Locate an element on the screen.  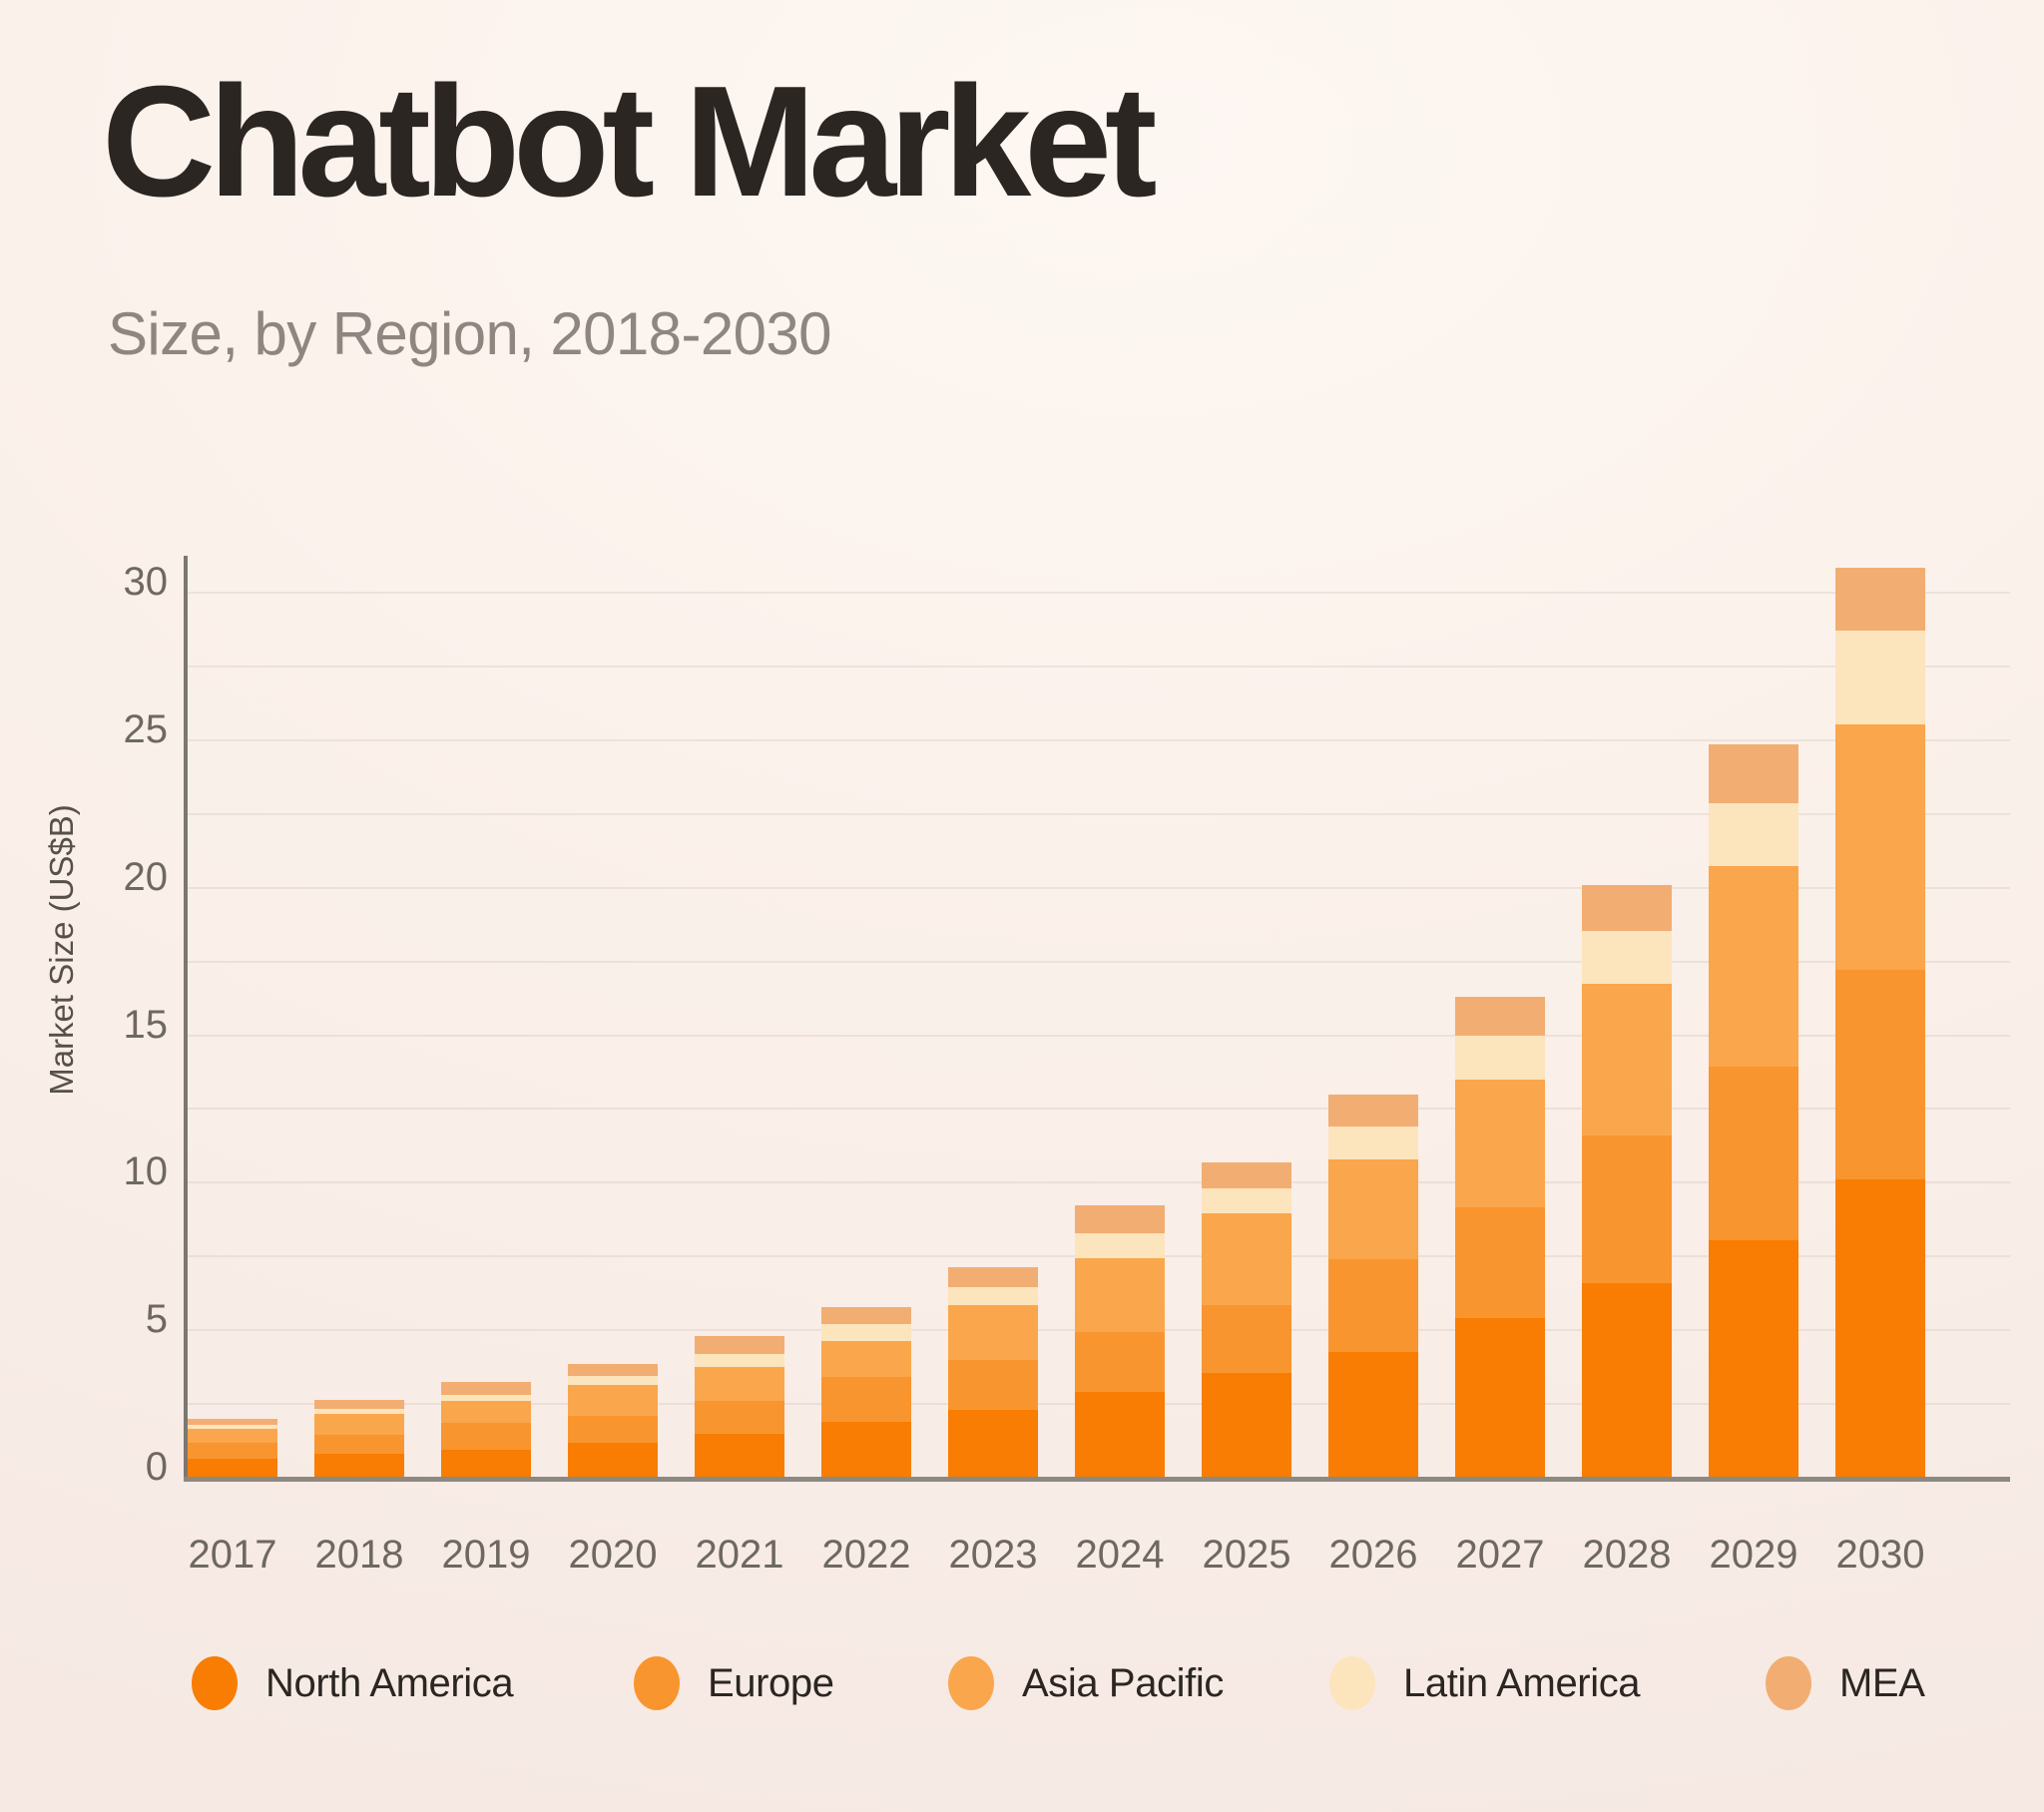
legend-item-latin-america: Latin America is located at coordinates (1485, 1683).